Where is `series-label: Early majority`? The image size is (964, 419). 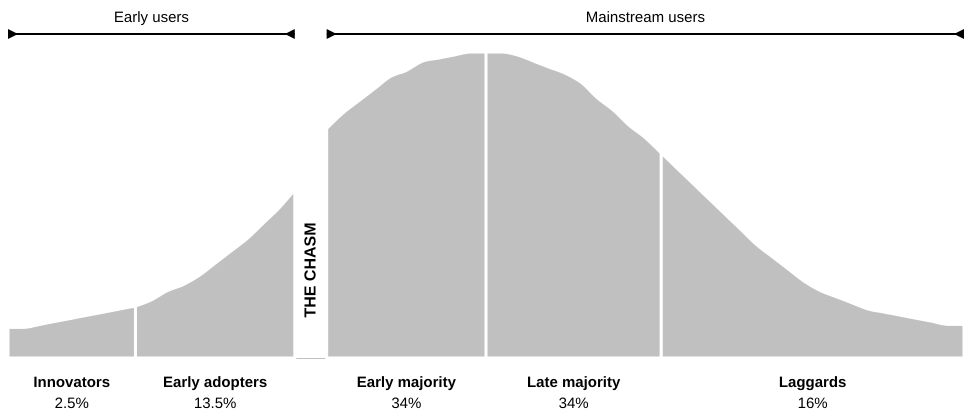
series-label: Early majority is located at coordinates (406, 382).